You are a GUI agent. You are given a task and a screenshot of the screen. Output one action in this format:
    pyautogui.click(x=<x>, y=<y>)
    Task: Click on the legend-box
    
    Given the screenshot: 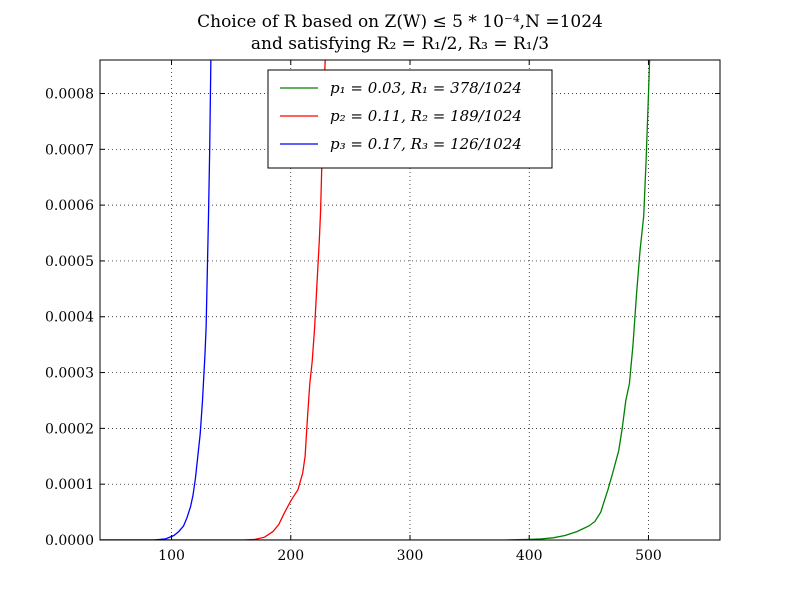 What is the action you would take?
    pyautogui.click(x=410, y=119)
    